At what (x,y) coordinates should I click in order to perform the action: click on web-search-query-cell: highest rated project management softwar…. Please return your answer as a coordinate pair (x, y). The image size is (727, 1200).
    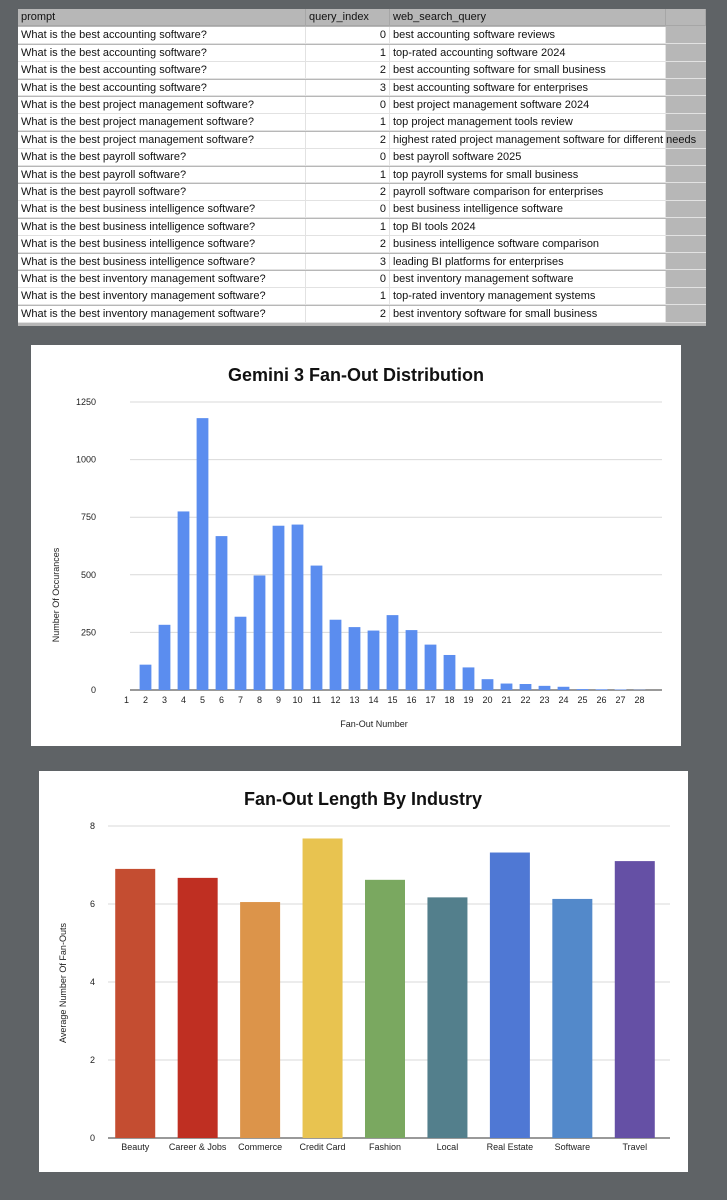
    Looking at the image, I should click on (543, 140).